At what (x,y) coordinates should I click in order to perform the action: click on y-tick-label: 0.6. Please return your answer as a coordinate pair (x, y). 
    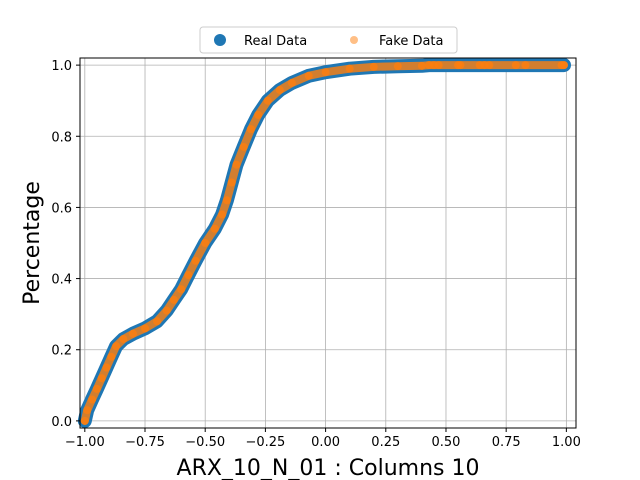
    Looking at the image, I should click on (61, 208).